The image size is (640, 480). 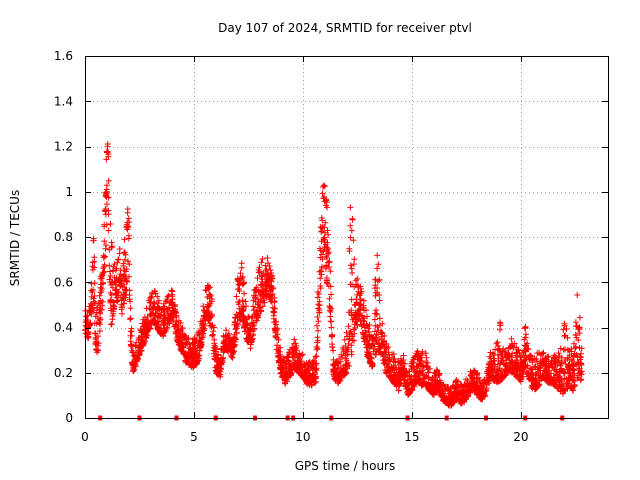 I want to click on x-tick-label: 10, so click(x=302, y=437).